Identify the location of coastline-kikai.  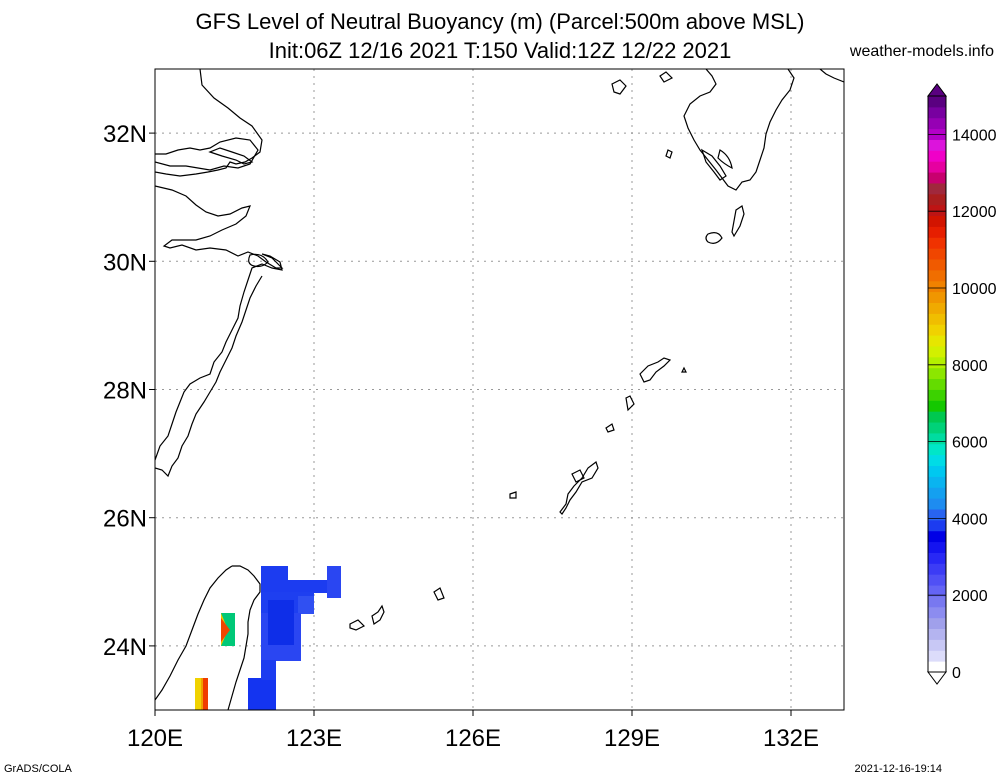
(684, 369).